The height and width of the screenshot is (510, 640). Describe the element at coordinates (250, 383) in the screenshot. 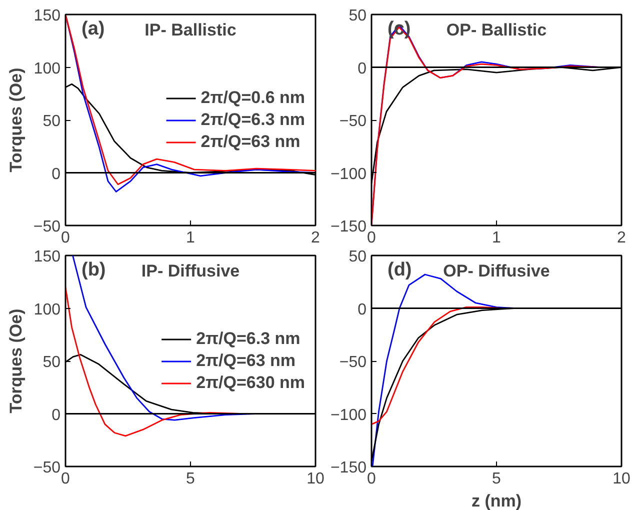

I see `legend-label: 2π/Q=630 nm` at that location.